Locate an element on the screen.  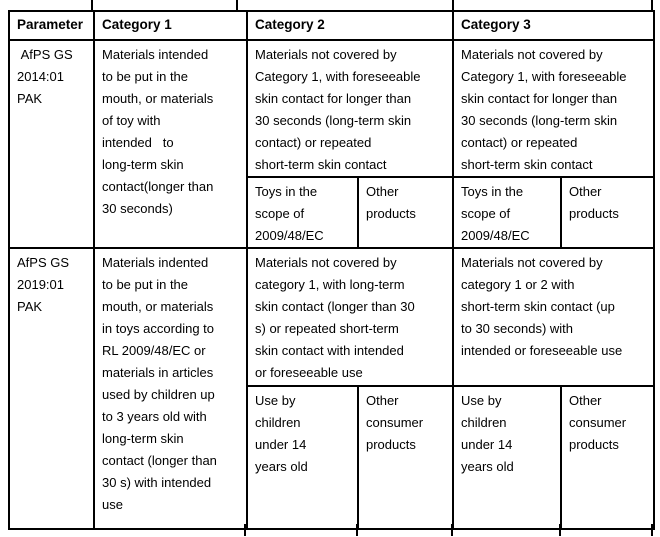
header-cell-category1: Category 1 is located at coordinates (170, 25).